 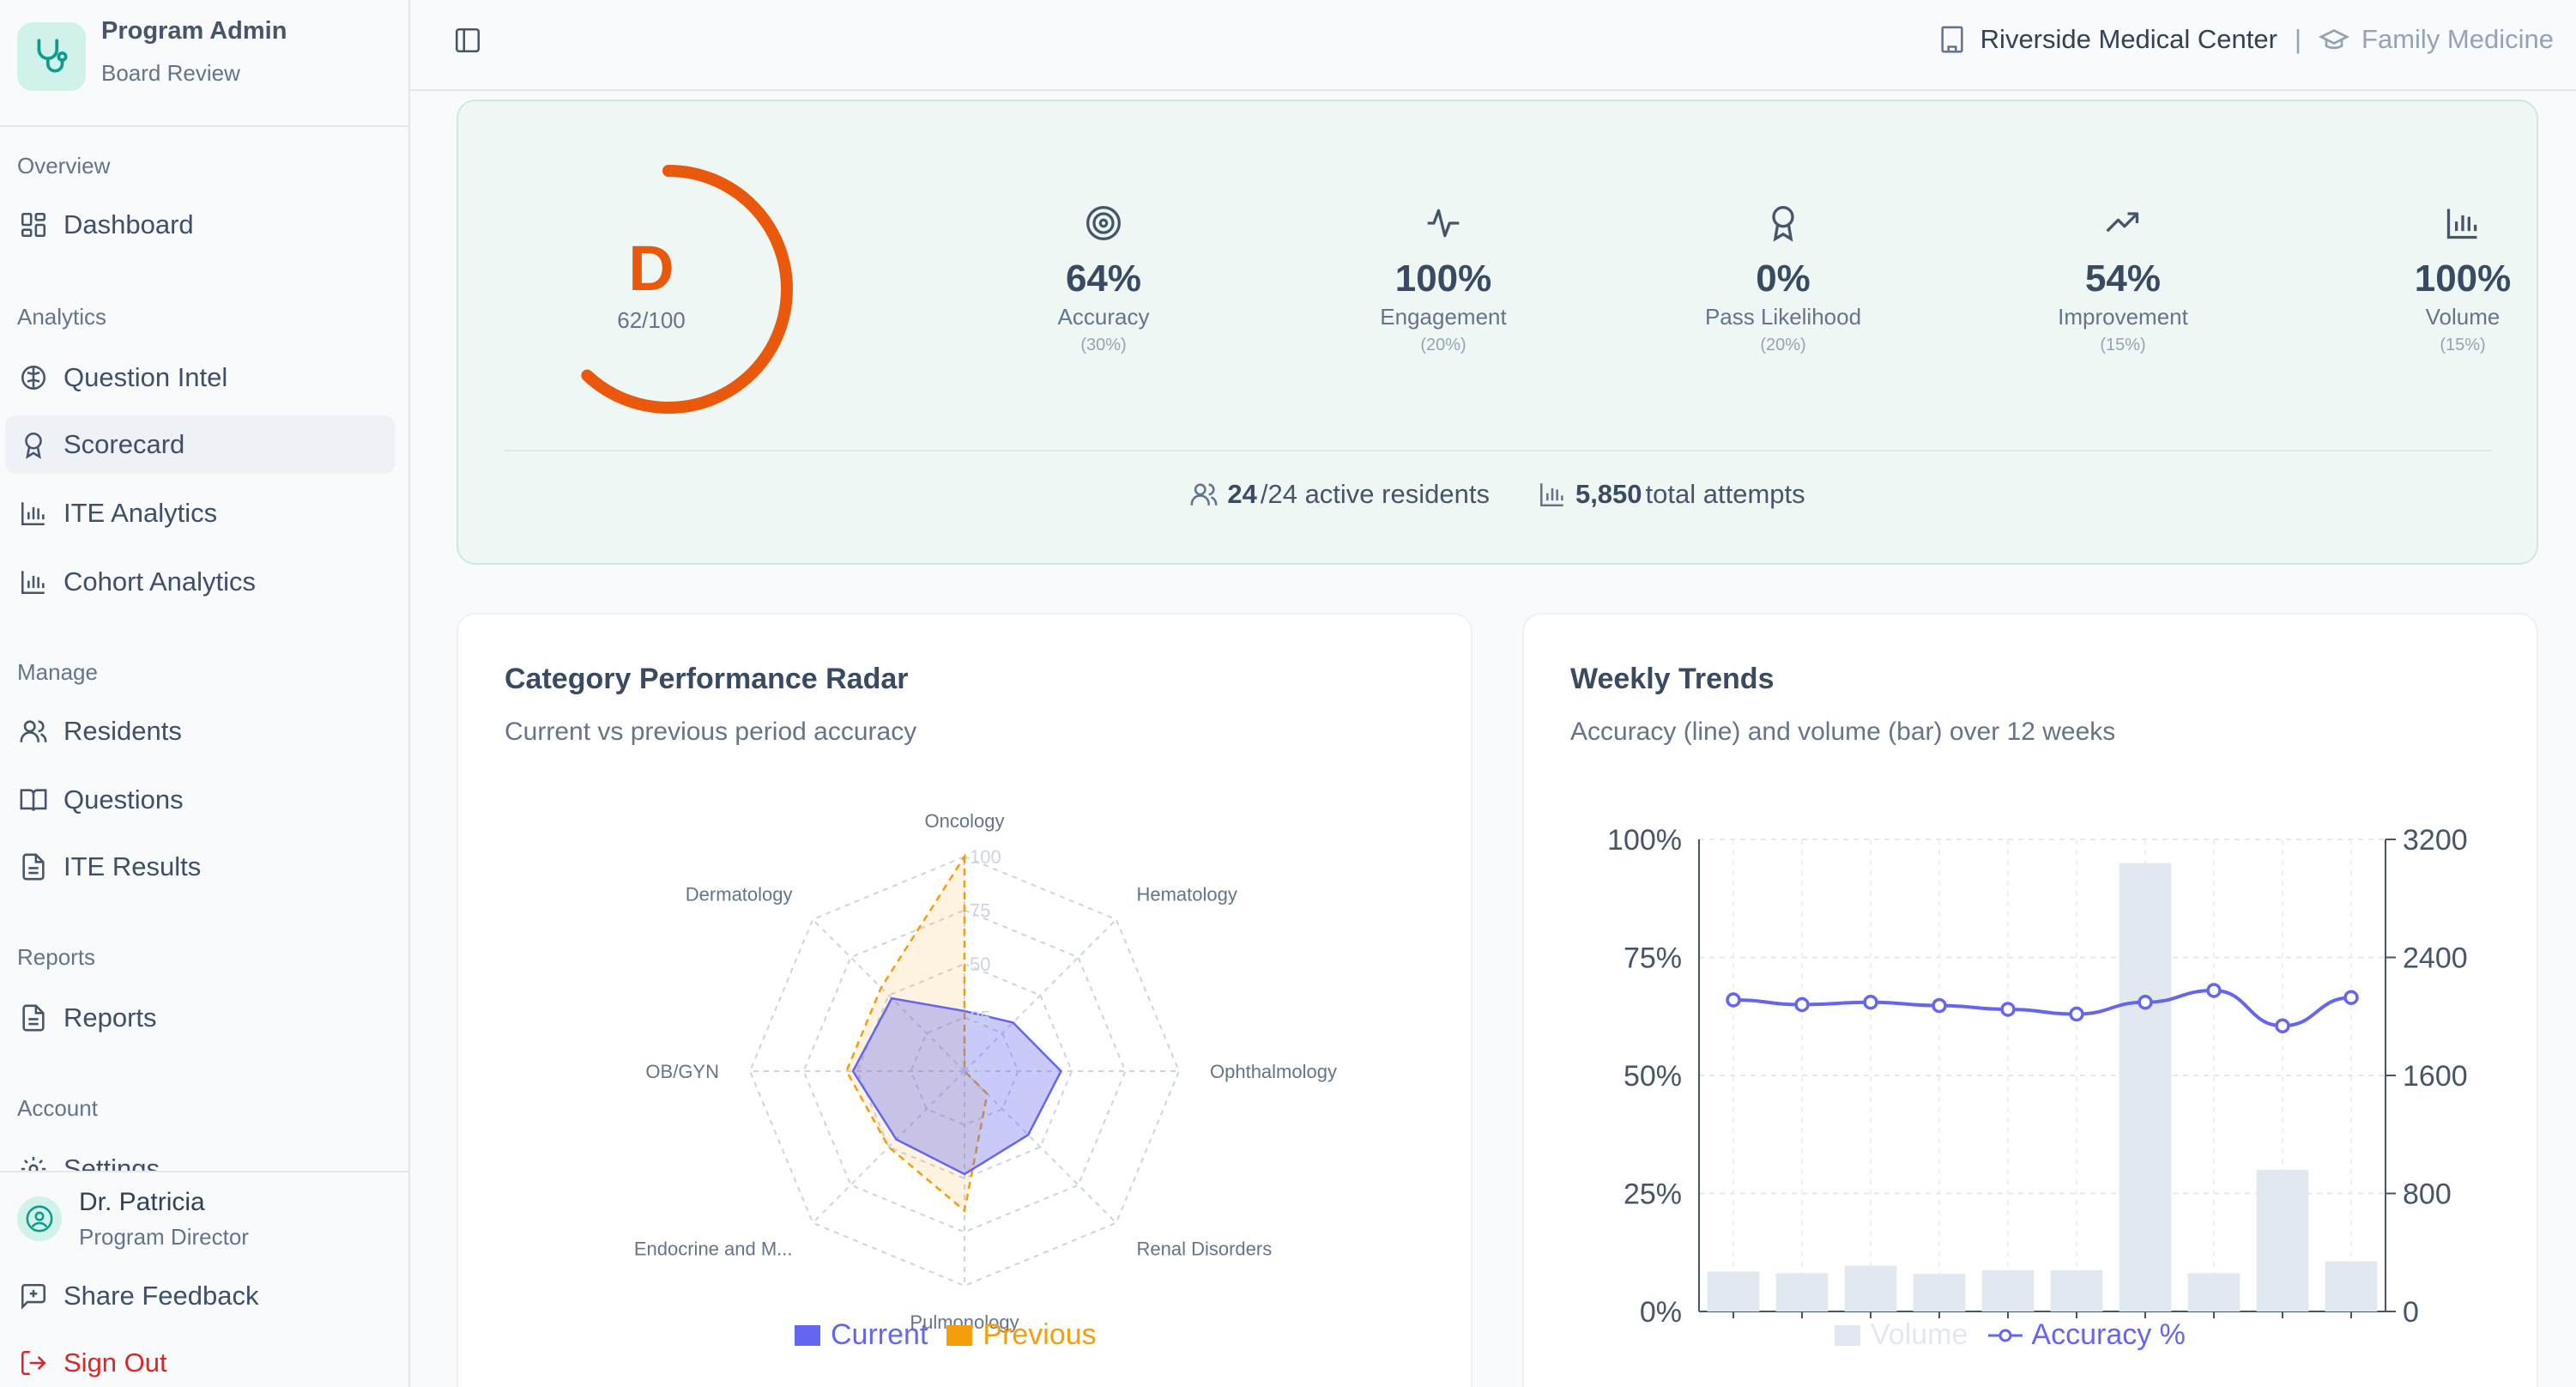 I want to click on y-left-tick-label: 100%, so click(x=1644, y=840).